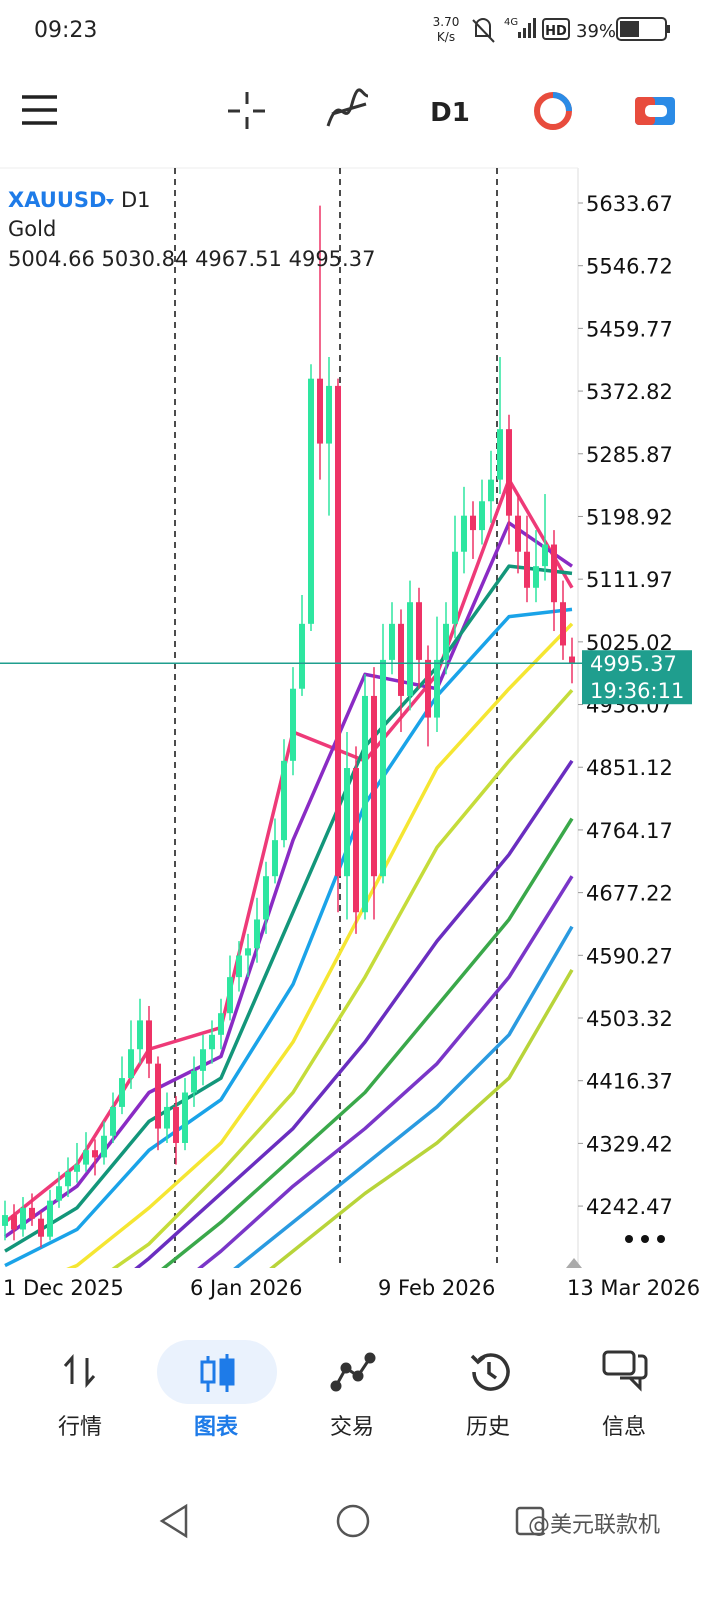 This screenshot has width=720, height=1600. What do you see at coordinates (530, 1521) in the screenshot?
I see `recents-button` at bounding box center [530, 1521].